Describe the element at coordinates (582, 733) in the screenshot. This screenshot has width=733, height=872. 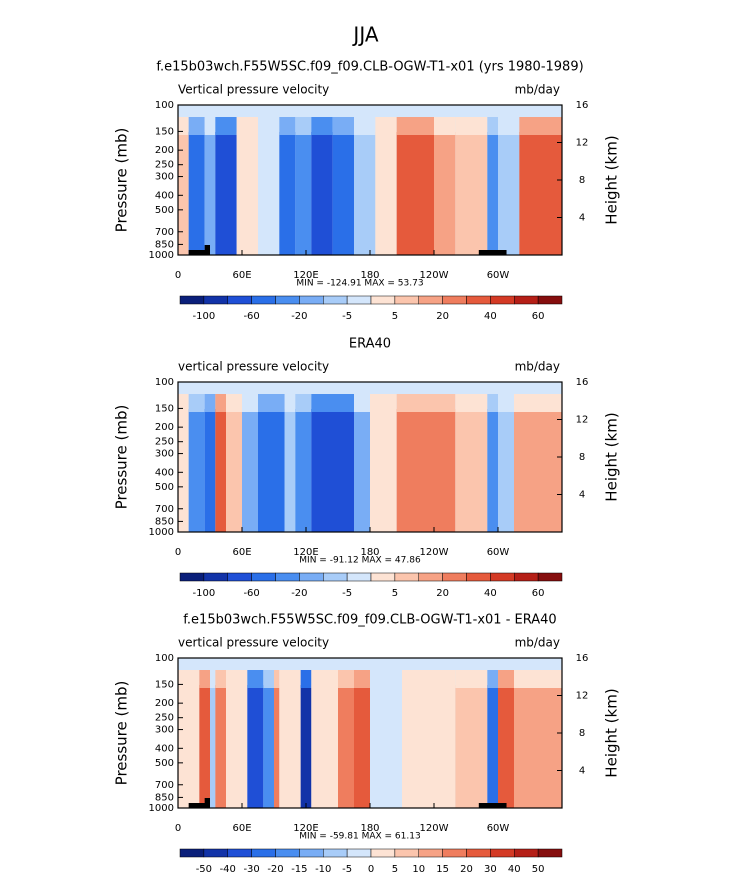
I see `y2-tick-label: 8` at that location.